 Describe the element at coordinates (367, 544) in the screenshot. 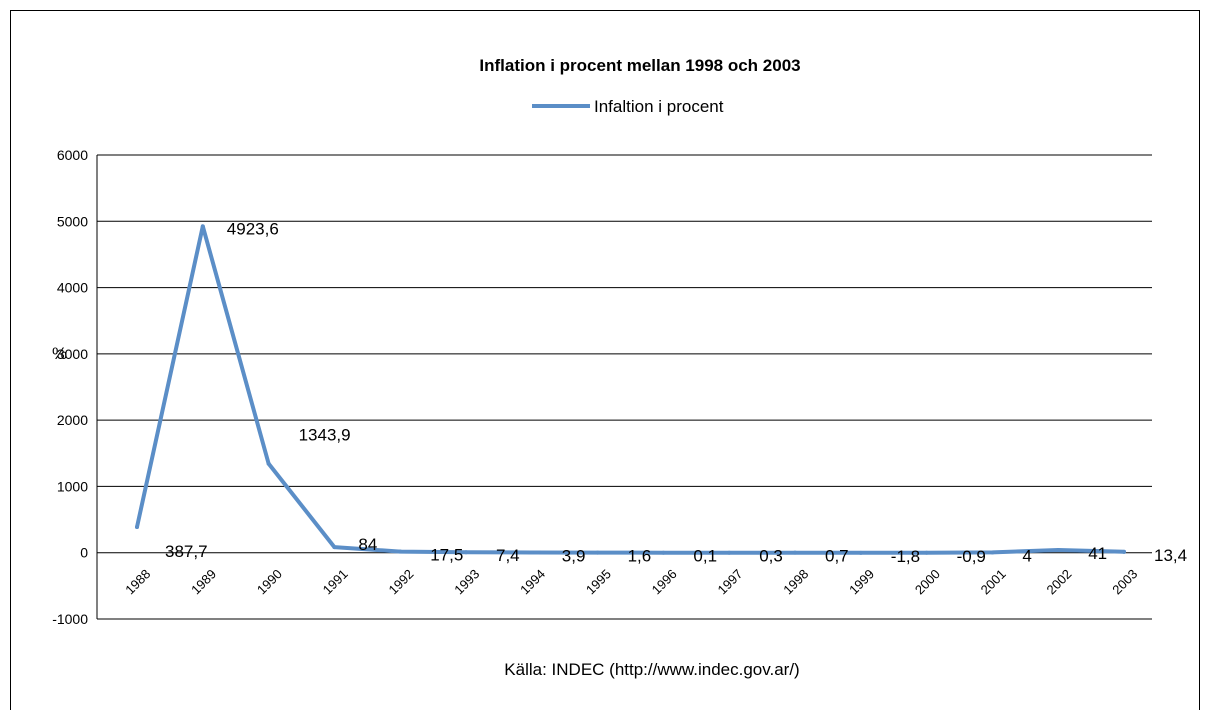

I see `data-label: 84` at that location.